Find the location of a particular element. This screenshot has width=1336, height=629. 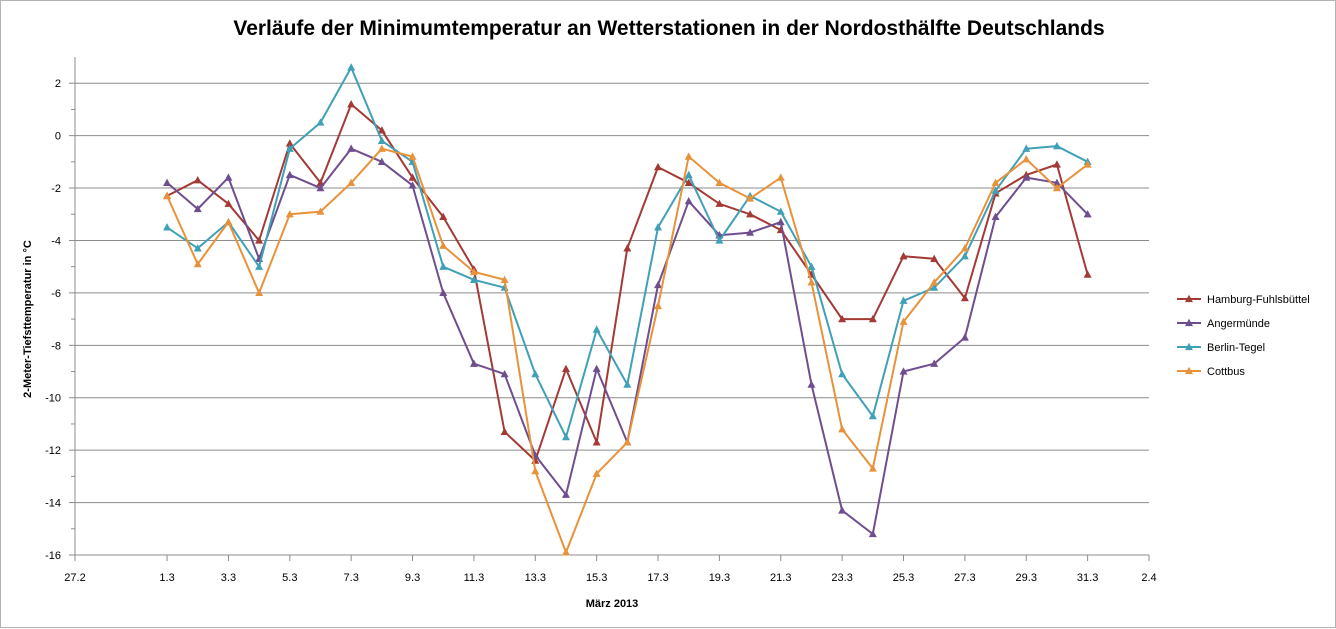

y-tick-label: -8 is located at coordinates (56, 346).